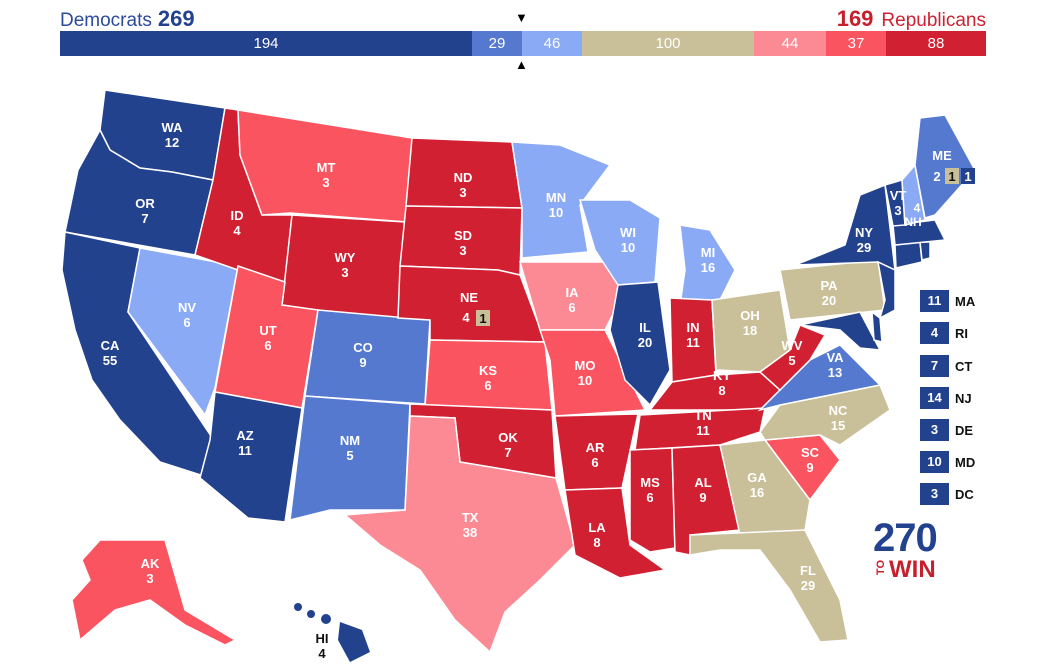 The image size is (1050, 670). I want to click on bar-segment-lean-rep: 44, so click(790, 43).